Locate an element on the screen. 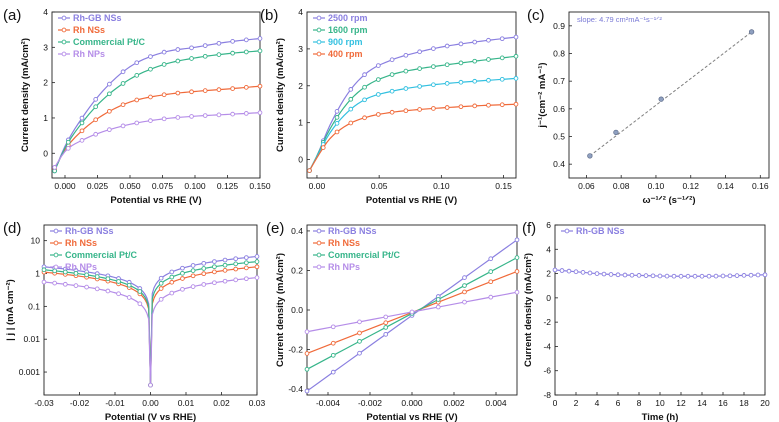 This screenshot has width=779, height=422. y-axis-title: Current density (mA/cm²) is located at coordinates (25, 95).